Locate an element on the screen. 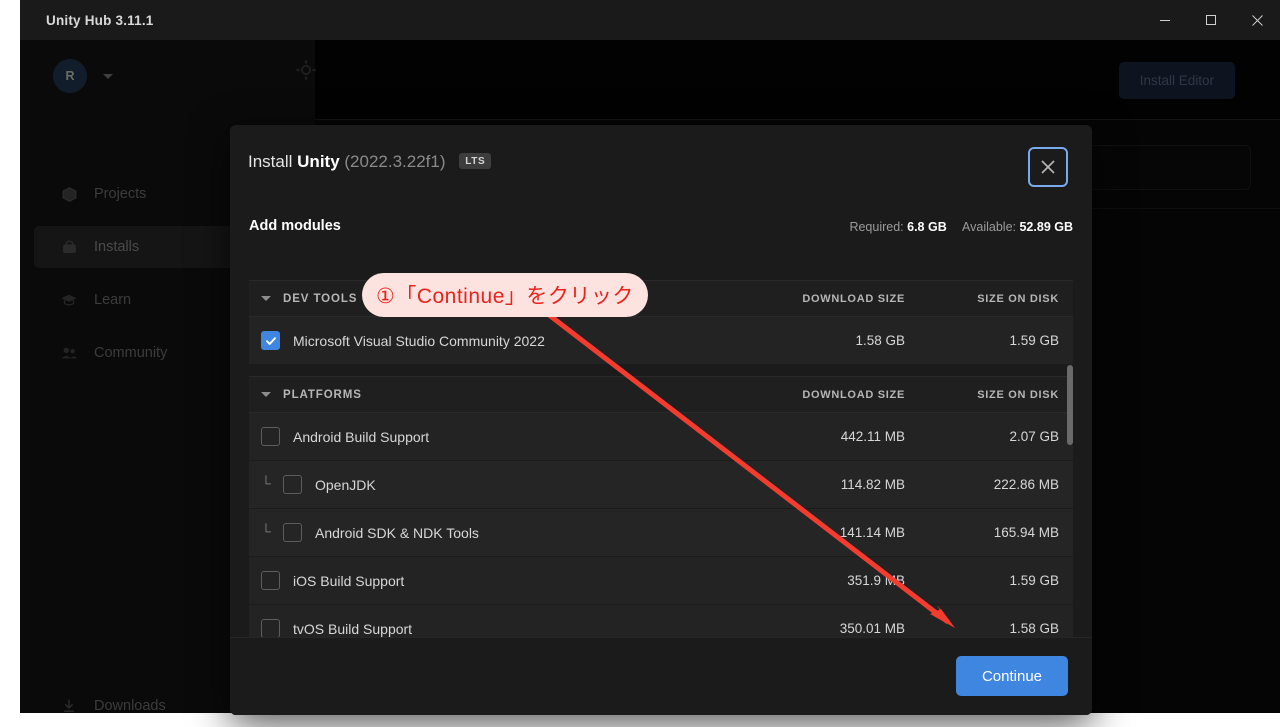 The height and width of the screenshot is (727, 1280). module-label-group: iOS Build Support is located at coordinates (503, 580).